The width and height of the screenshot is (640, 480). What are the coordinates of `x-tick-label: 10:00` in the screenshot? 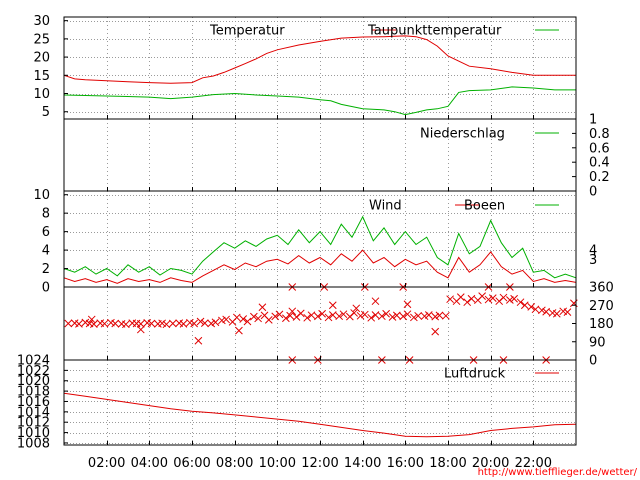 It's located at (277, 463).